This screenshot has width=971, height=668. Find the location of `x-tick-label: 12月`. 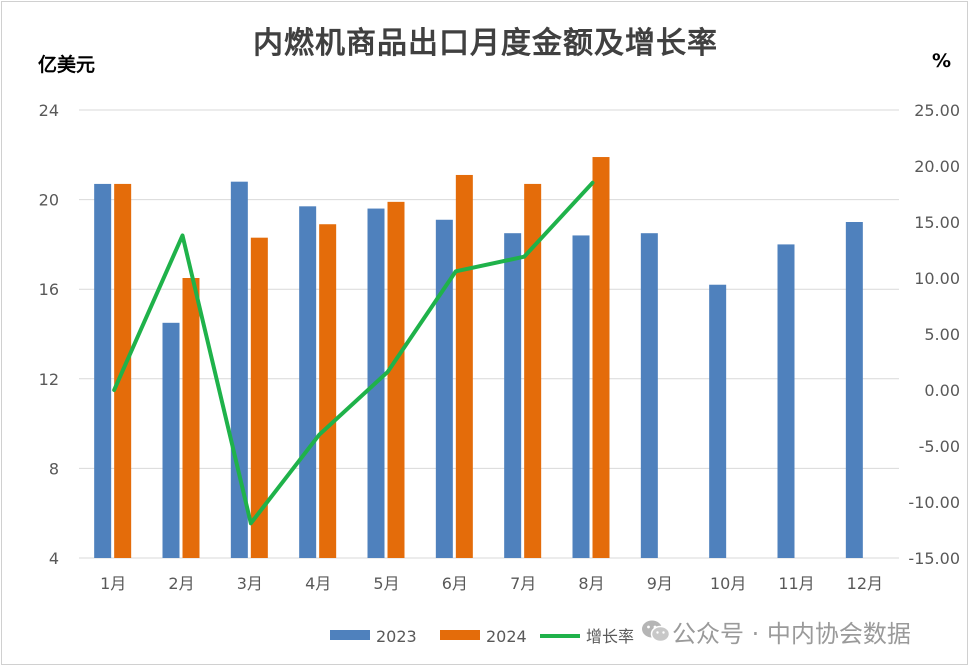

x-tick-label: 12月 is located at coordinates (865, 583).